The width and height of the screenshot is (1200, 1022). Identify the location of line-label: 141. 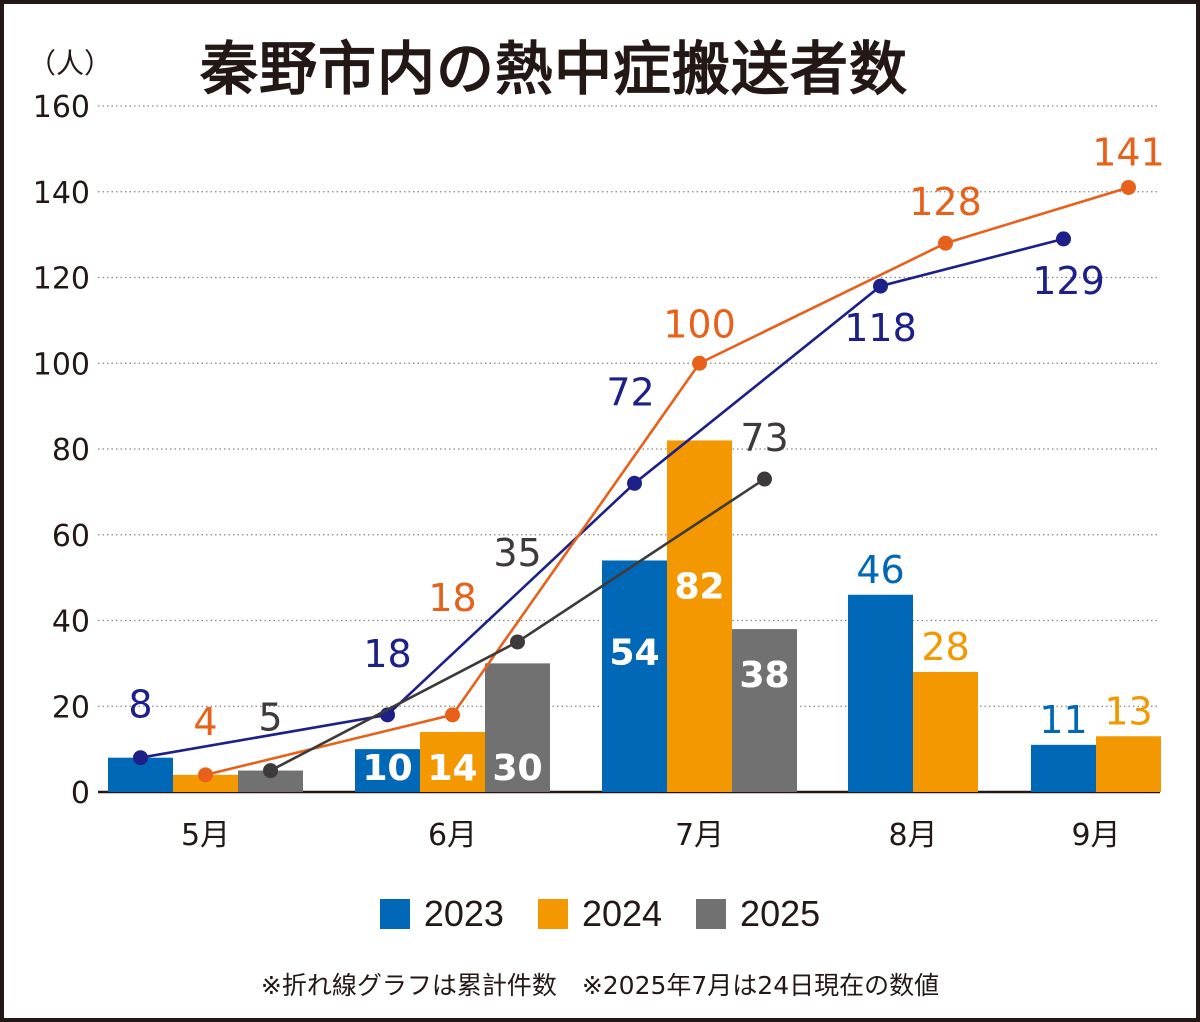
(1128, 152).